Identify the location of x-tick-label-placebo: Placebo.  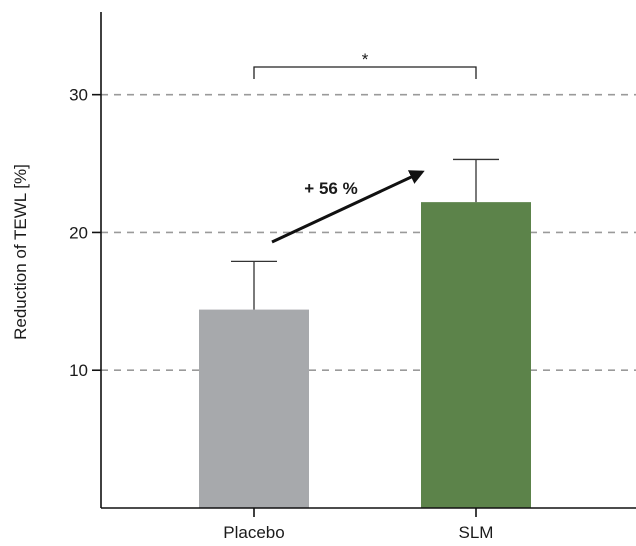
(253, 532).